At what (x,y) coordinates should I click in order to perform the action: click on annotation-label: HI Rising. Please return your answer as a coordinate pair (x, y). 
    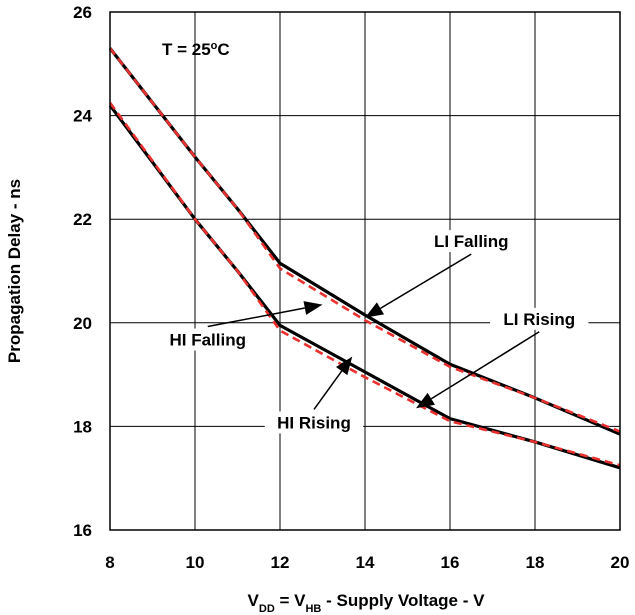
    Looking at the image, I should click on (314, 422).